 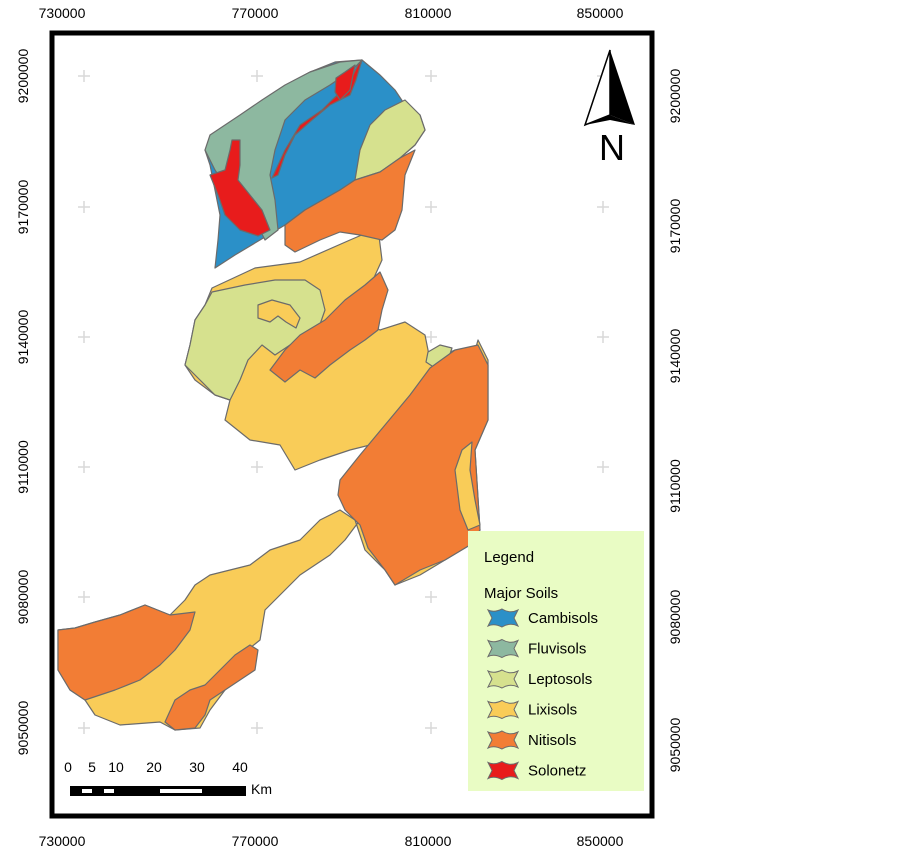 I want to click on scale-label: 10, so click(x=116, y=767).